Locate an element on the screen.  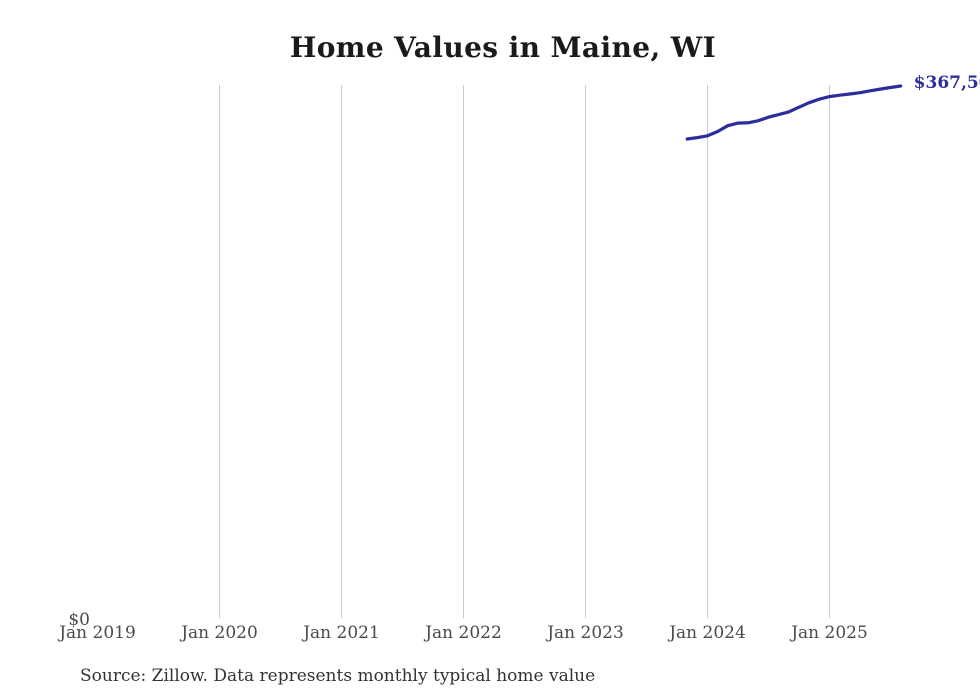
x-tick-label: Jan 2021 is located at coordinates (341, 633).